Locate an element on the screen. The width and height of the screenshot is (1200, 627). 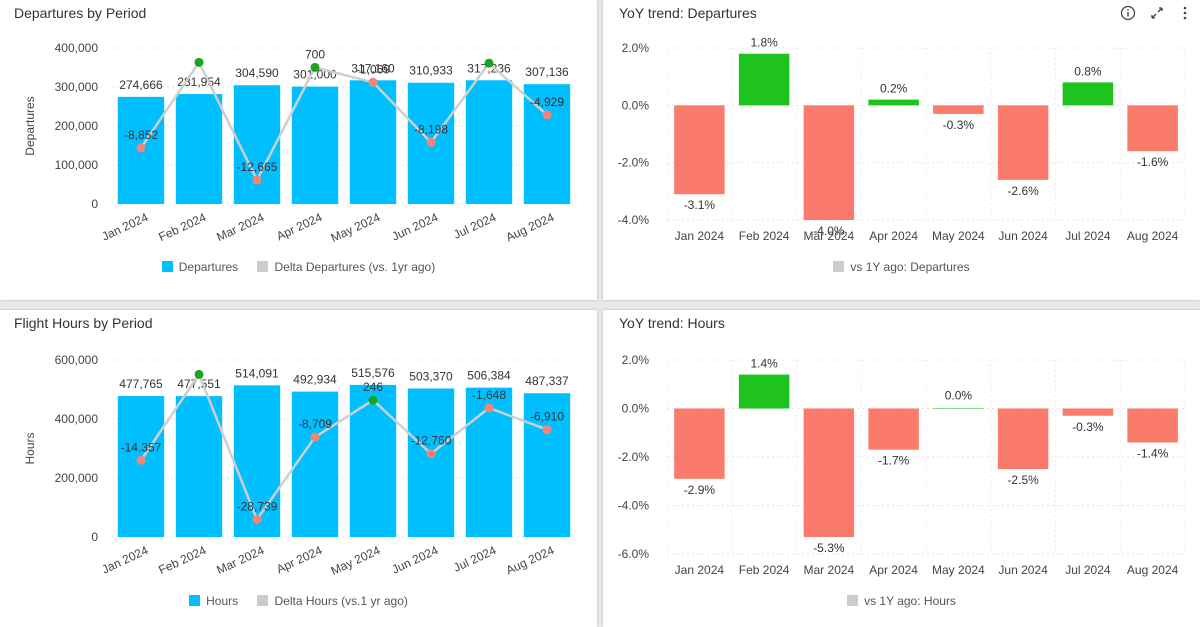
legend-item-vs-1y-departures: vs 1Y ago: Departures is located at coordinates (901, 267).